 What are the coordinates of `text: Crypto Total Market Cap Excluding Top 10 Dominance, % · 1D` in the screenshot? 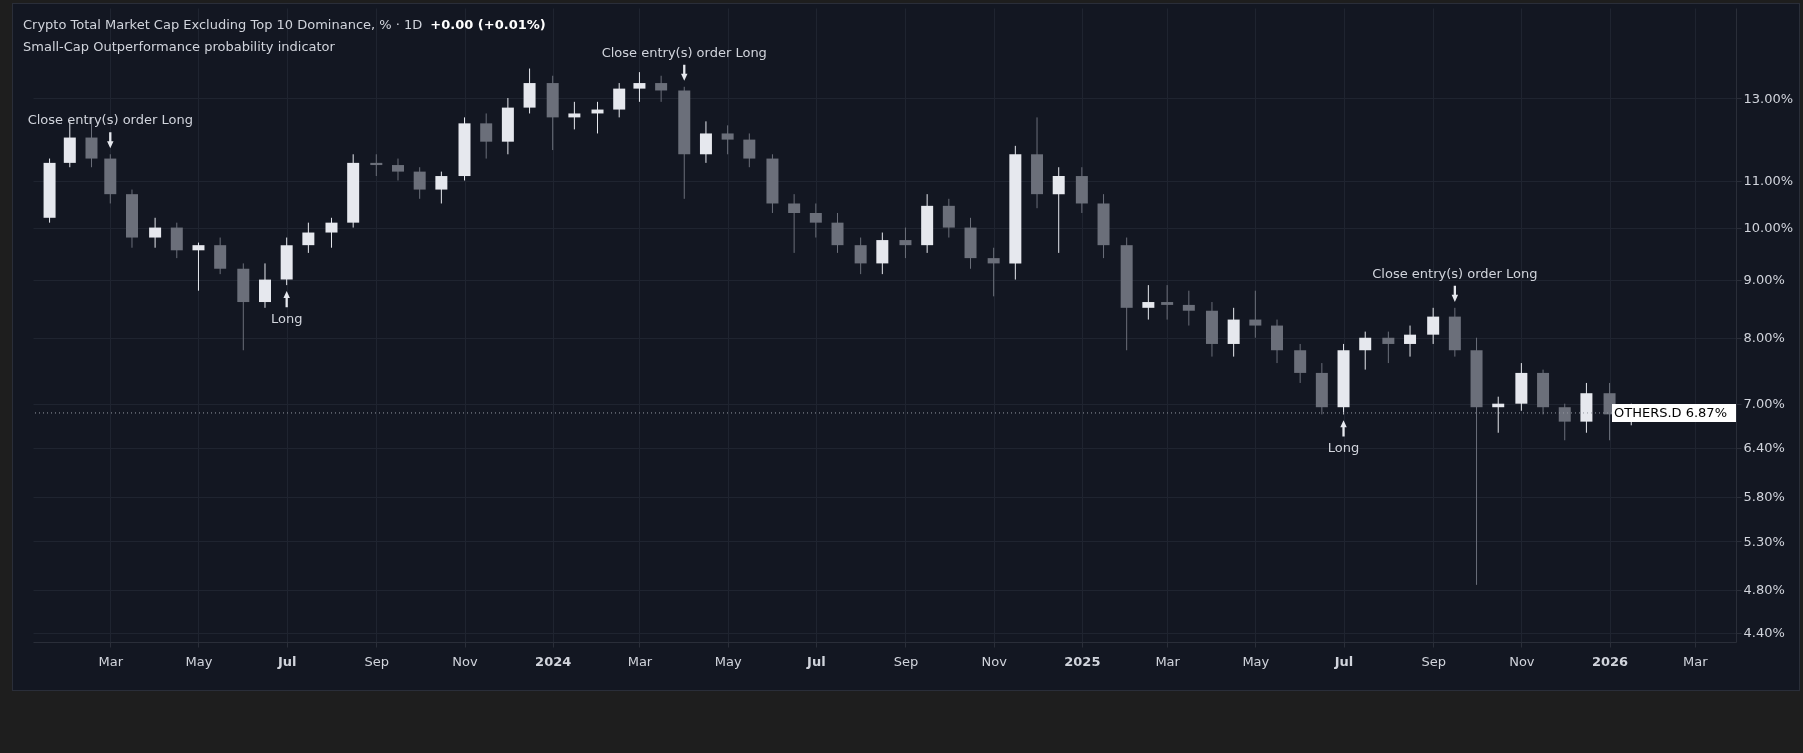 It's located at (223, 24).